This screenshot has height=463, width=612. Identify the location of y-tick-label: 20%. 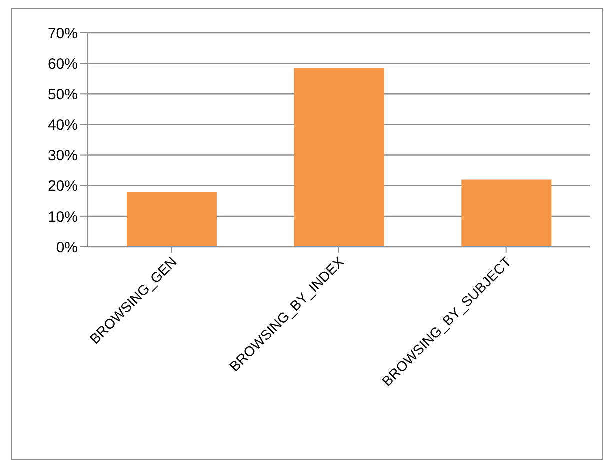
(63, 187).